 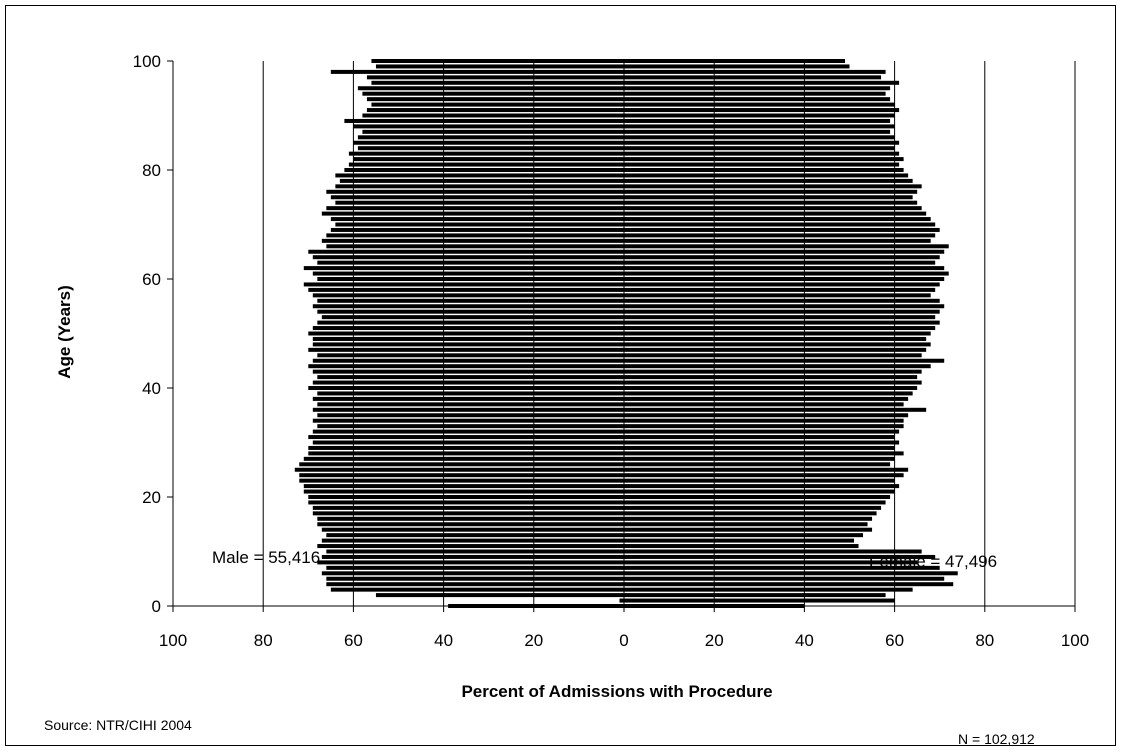 I want to click on y-axis-title: Age (Years), so click(x=64, y=332).